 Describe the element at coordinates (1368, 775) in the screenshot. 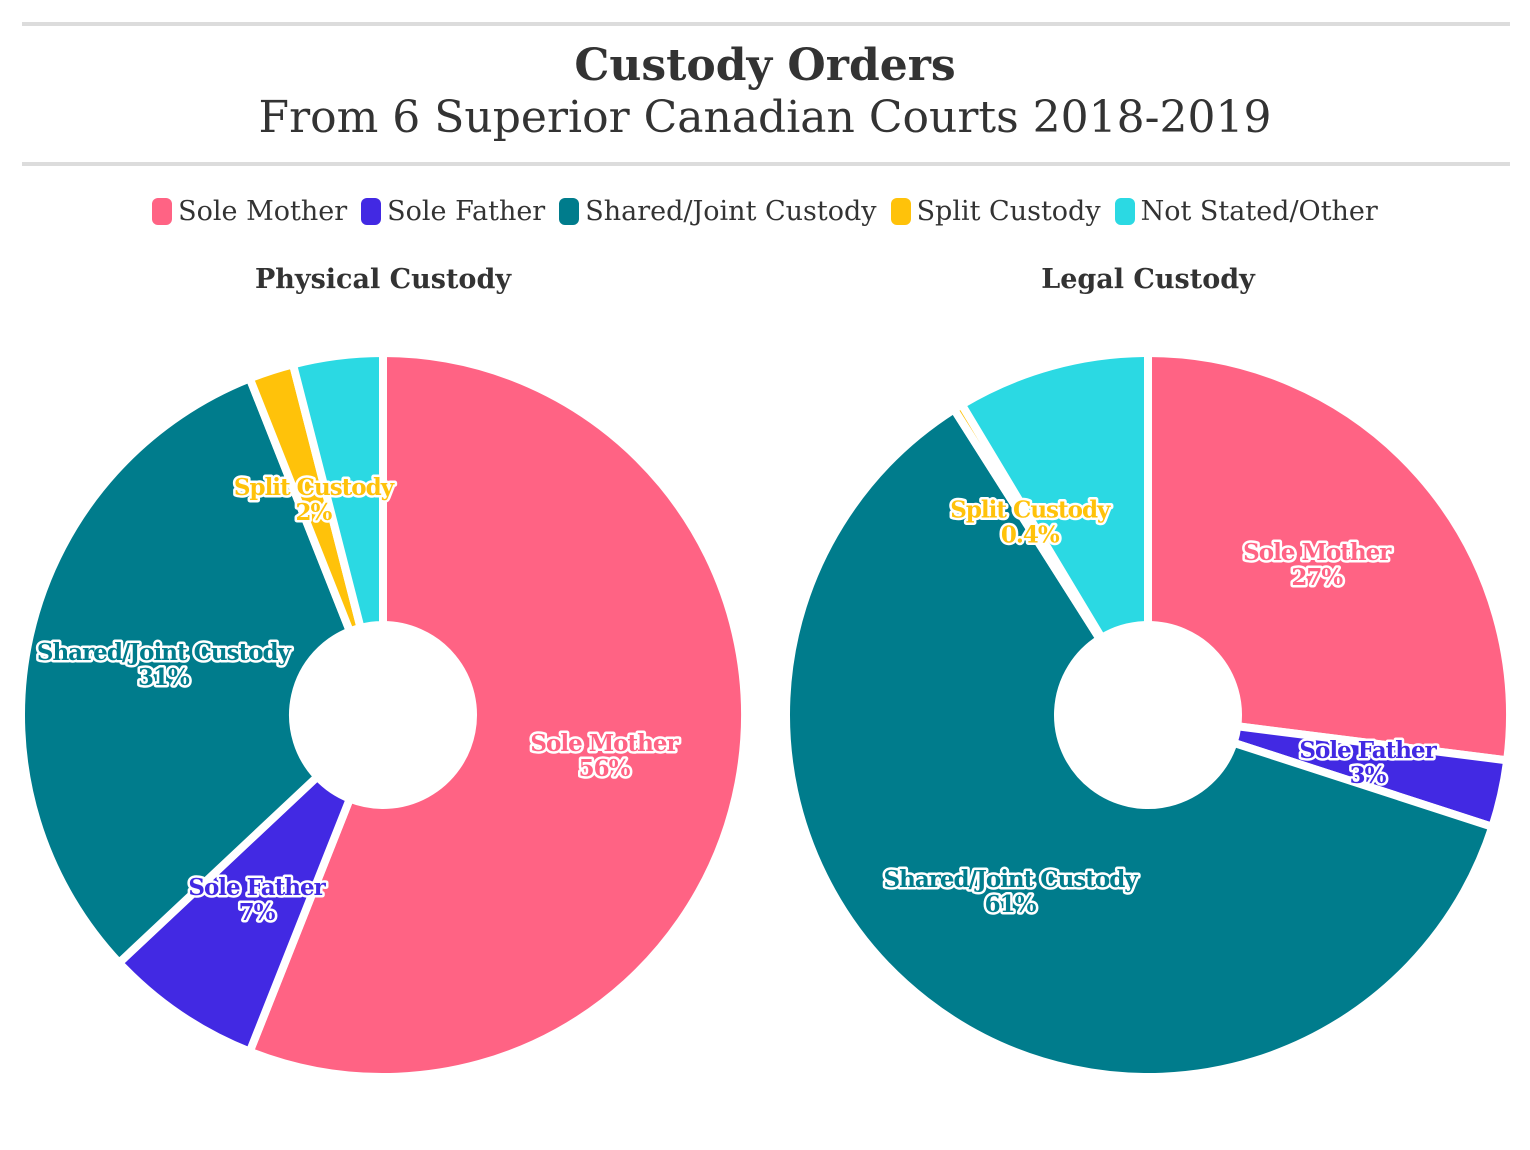

I see `data-label-value: 3%` at that location.